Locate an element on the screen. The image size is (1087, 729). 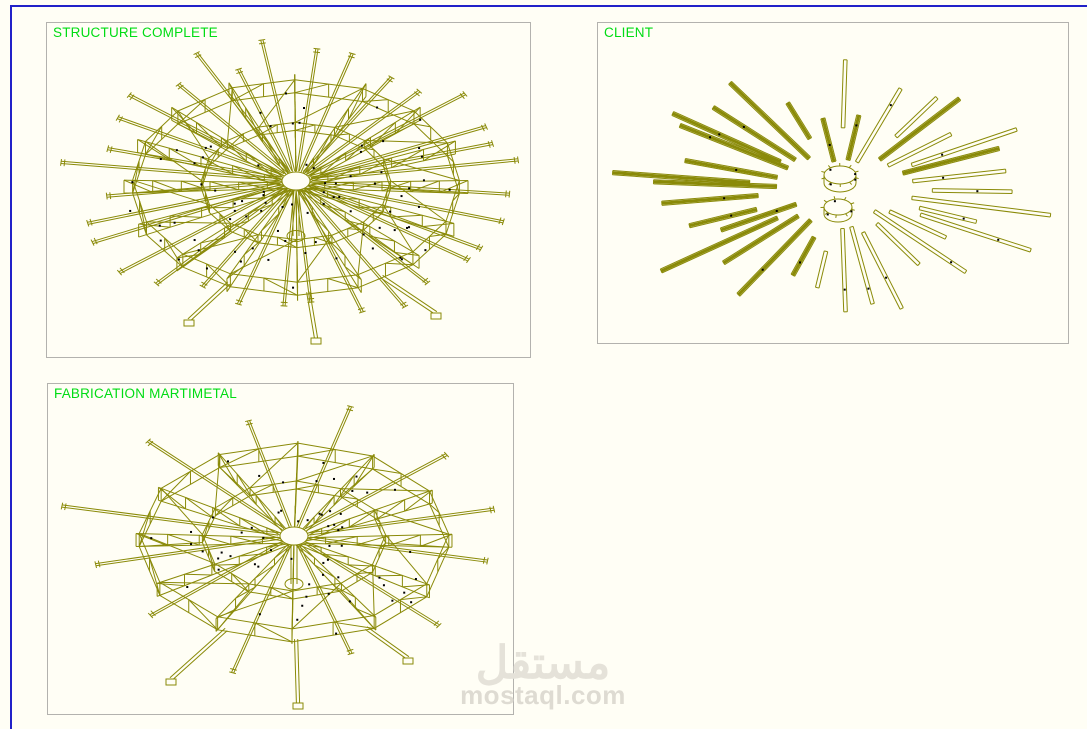
client-exploded-spokes-drawing is located at coordinates (831, 186).